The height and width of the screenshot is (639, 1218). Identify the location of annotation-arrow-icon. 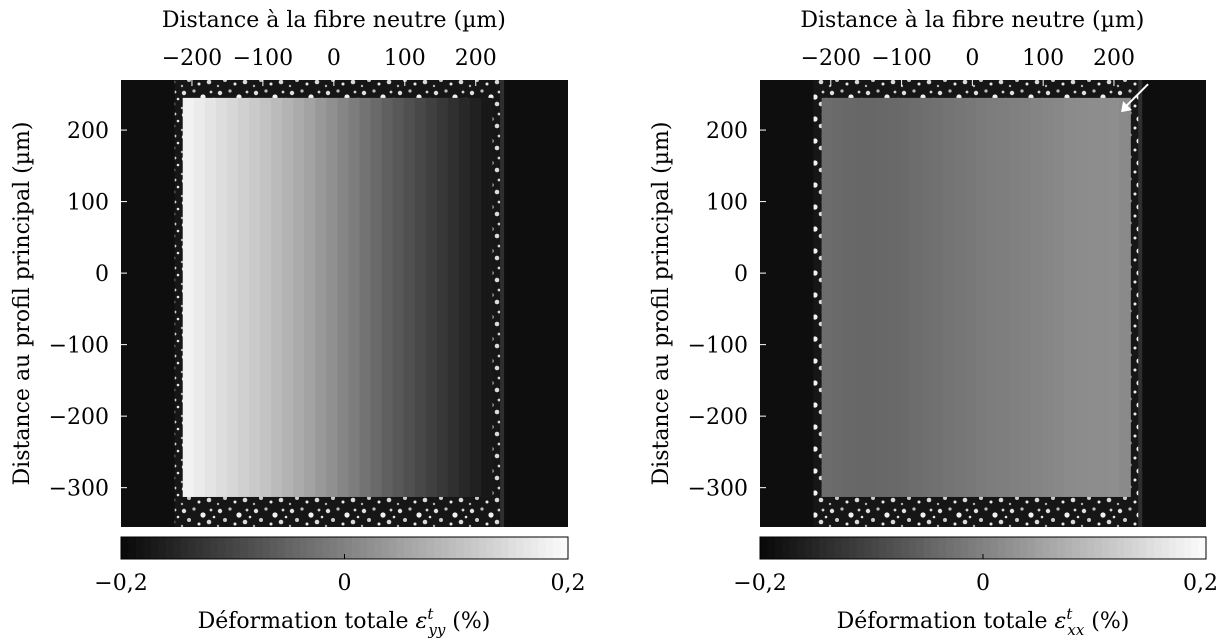
(1135, 98).